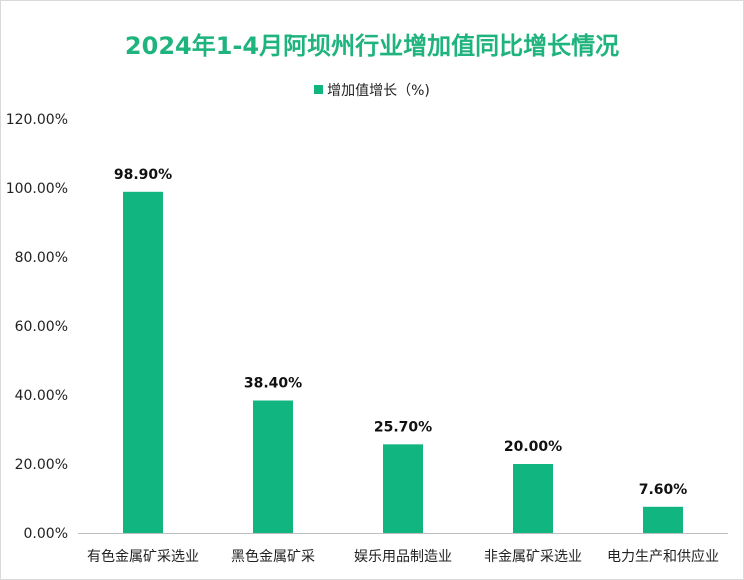  What do you see at coordinates (378, 91) in the screenshot?
I see `legend-label: 增加值增长（%)` at bounding box center [378, 91].